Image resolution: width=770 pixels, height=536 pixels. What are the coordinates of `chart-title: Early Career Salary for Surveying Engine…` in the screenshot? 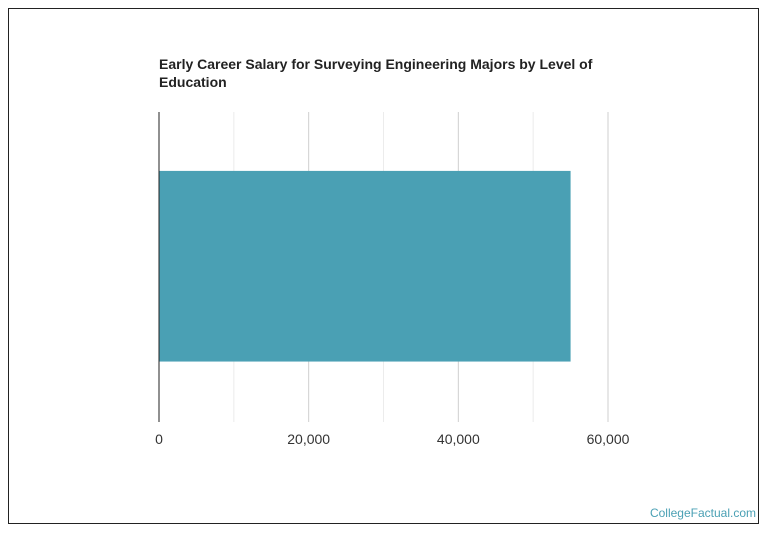 It's located at (376, 73).